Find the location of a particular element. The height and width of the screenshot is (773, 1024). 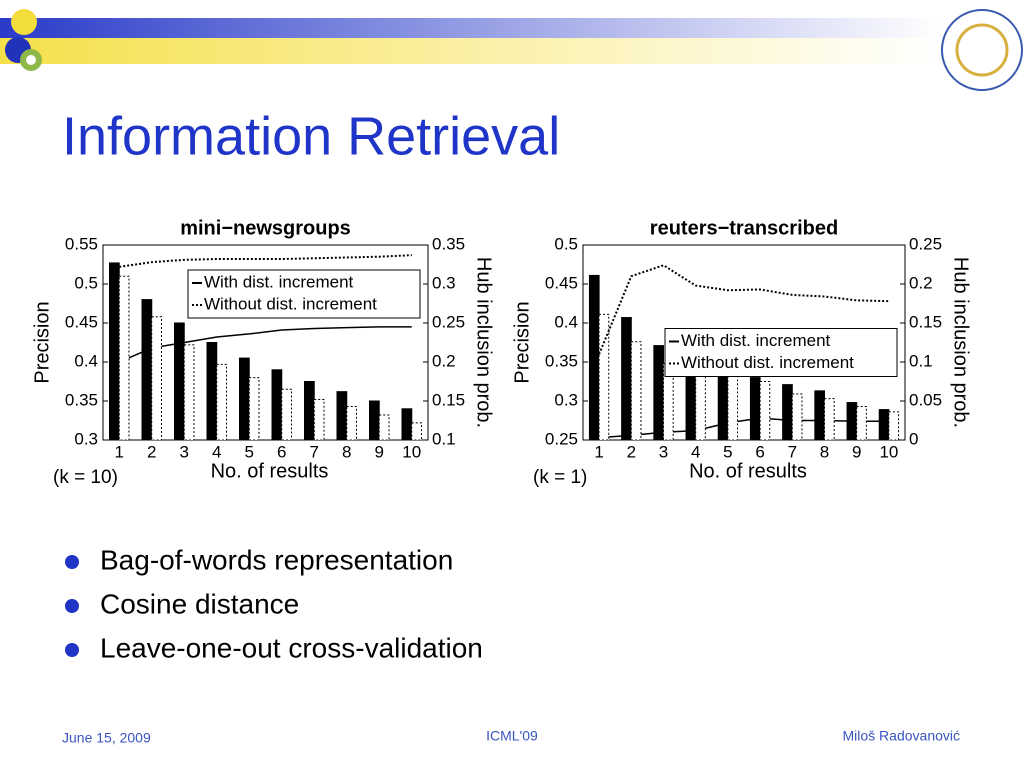

y2-tick-label: 0.3 is located at coordinates (444, 282).